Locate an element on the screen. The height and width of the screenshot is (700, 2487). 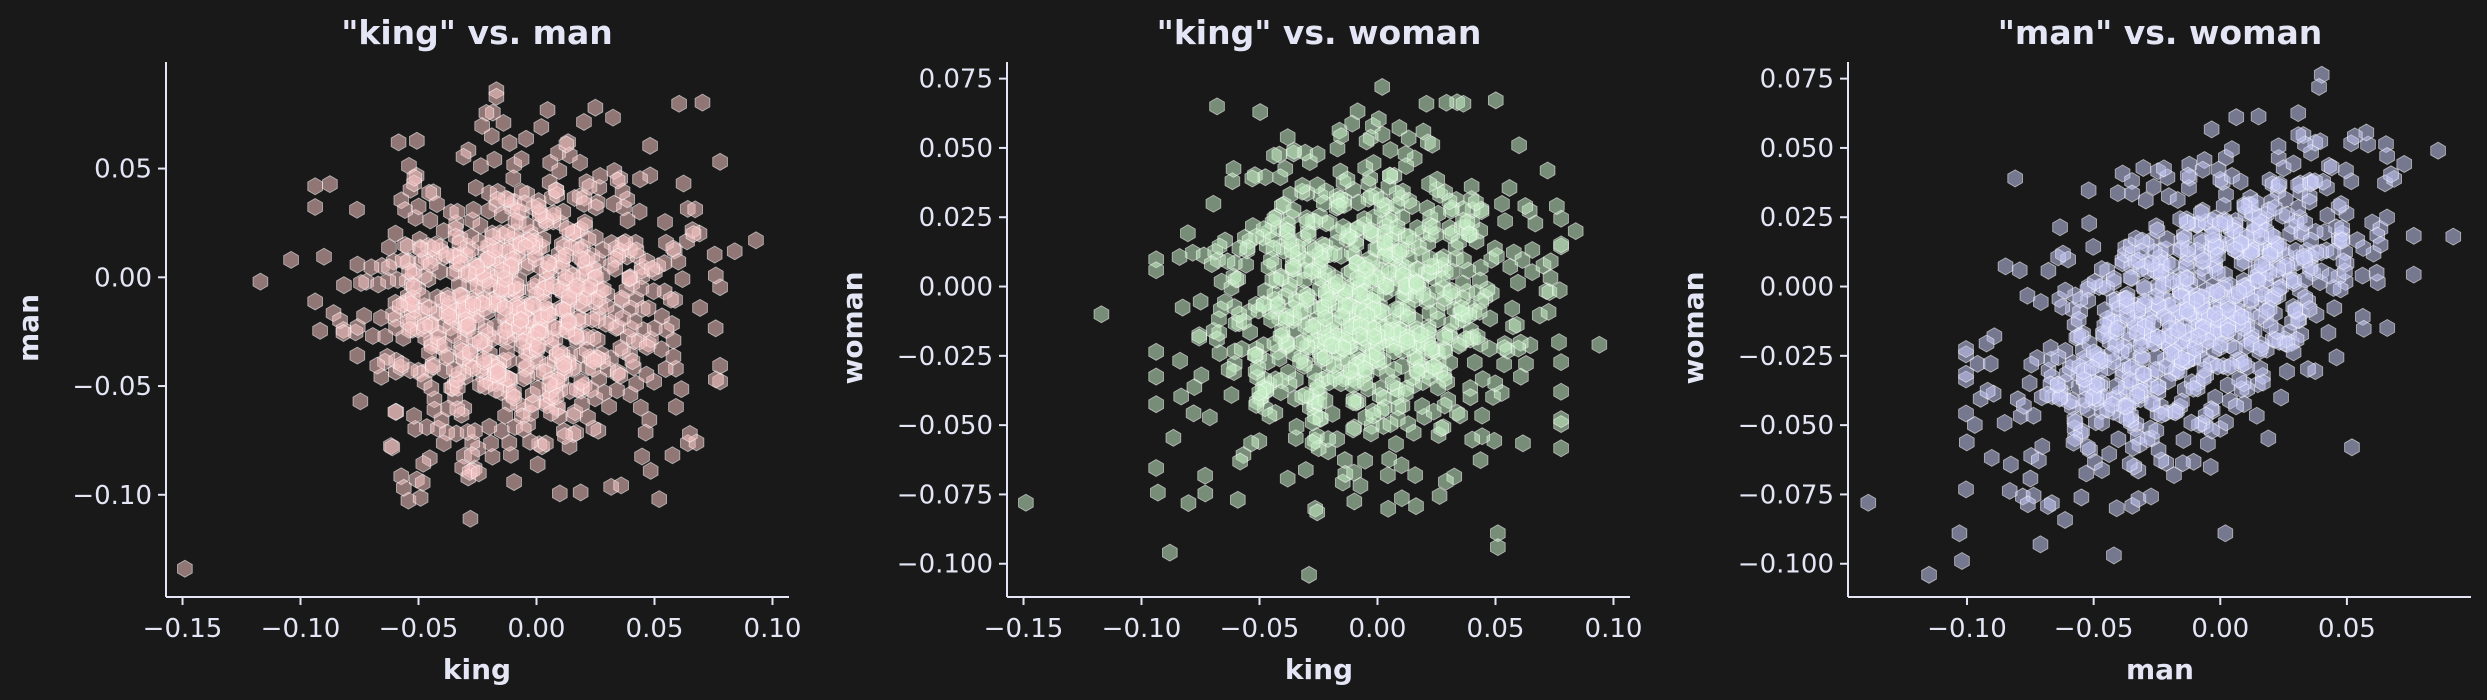
y-tick-label: −0.100 is located at coordinates (945, 565).